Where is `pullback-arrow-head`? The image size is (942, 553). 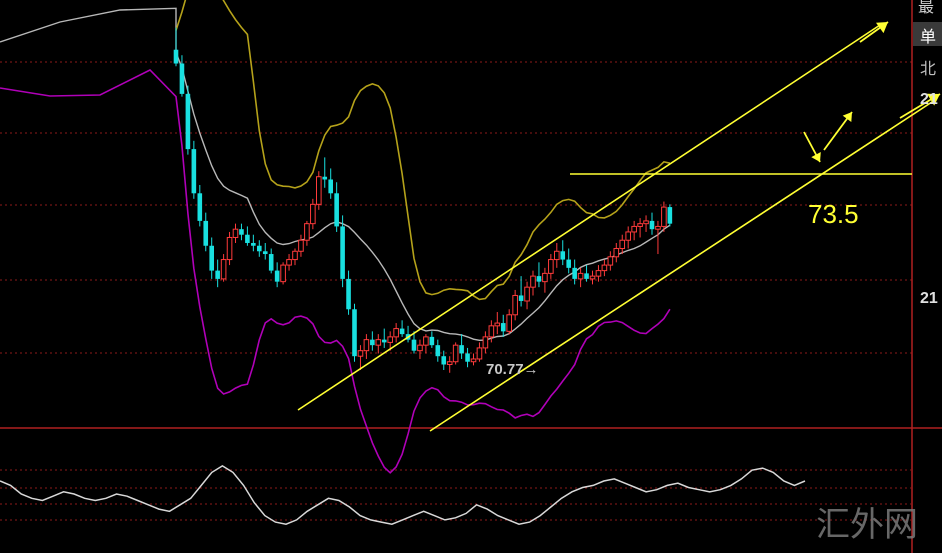 pullback-arrow-head is located at coordinates (816, 157).